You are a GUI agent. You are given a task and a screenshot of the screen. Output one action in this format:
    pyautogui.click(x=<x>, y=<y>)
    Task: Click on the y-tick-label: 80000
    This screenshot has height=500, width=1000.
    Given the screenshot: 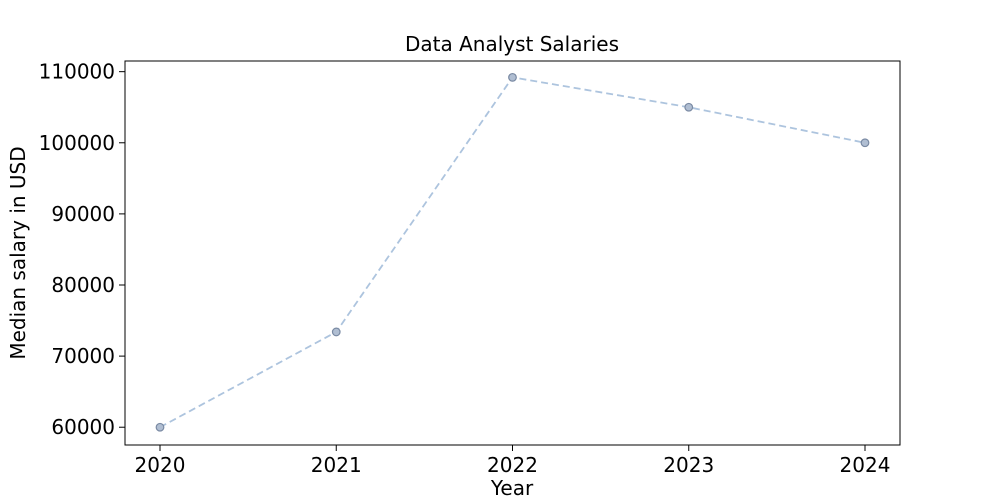 What is the action you would take?
    pyautogui.click(x=83, y=285)
    